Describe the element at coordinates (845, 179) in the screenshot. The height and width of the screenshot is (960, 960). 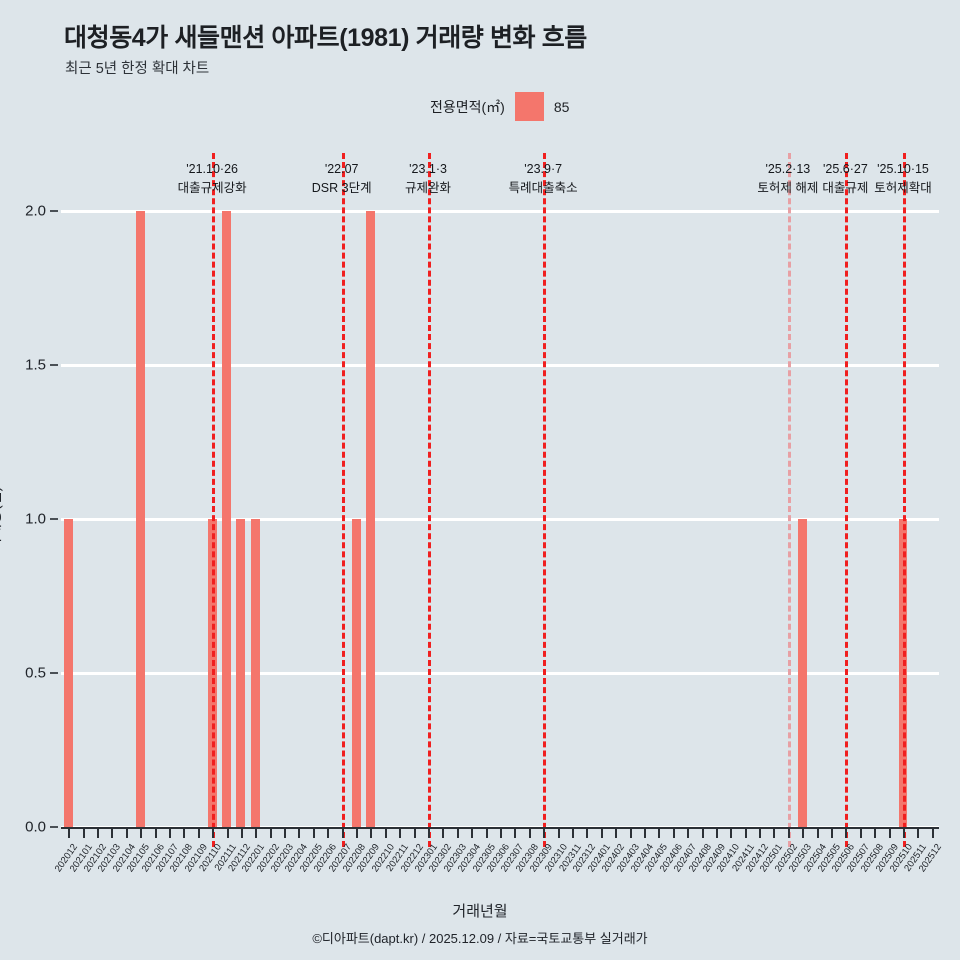
I see `annotation-label: '25.6·27 대출규제` at that location.